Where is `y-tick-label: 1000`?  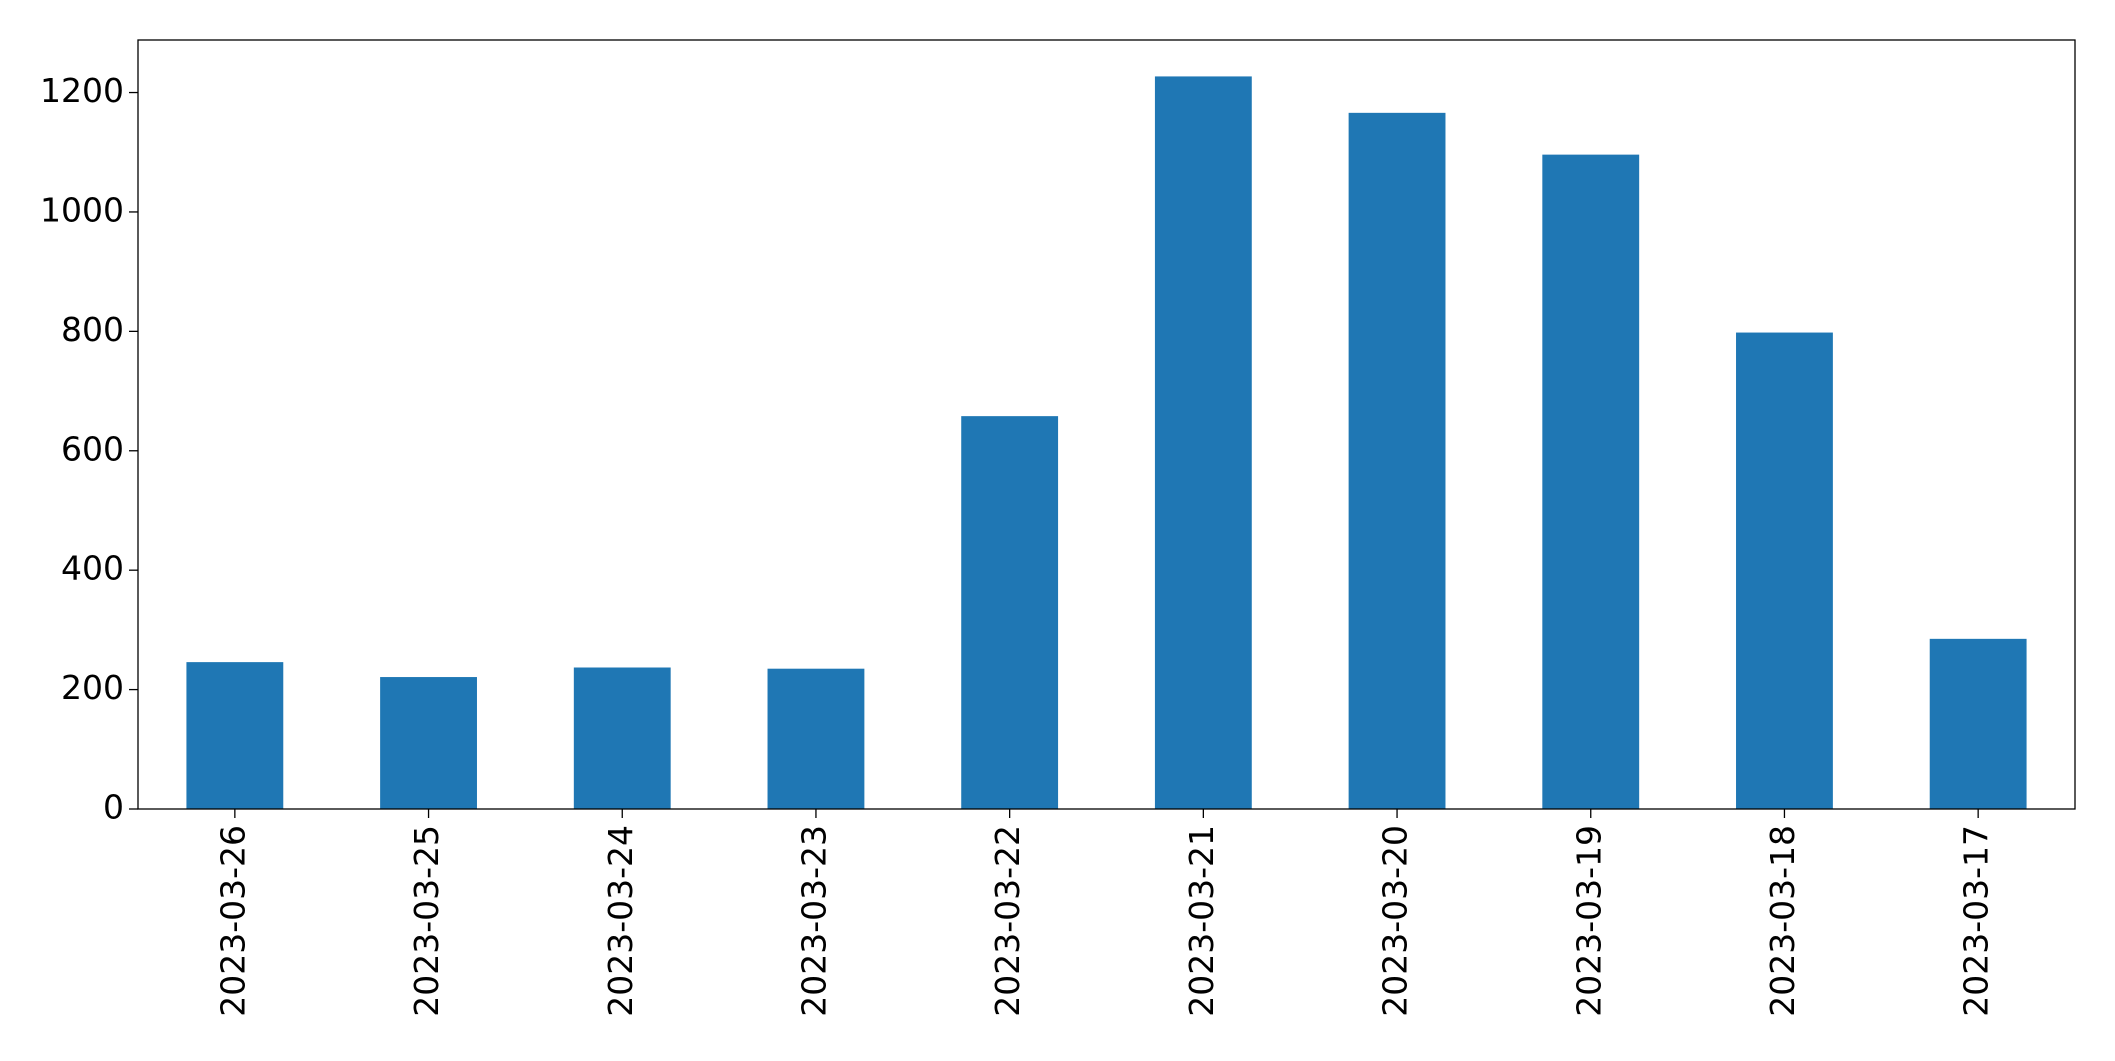 y-tick-label: 1000 is located at coordinates (82, 209).